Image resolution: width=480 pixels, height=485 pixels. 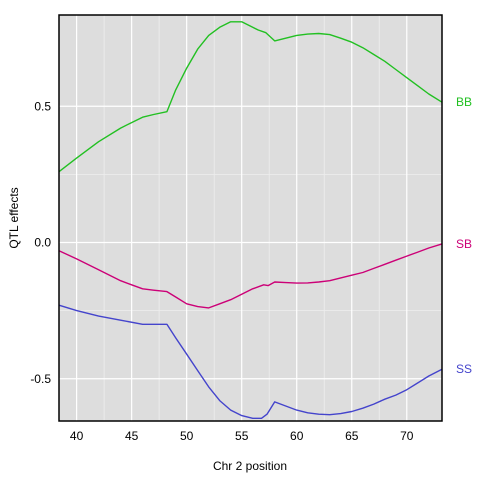 I want to click on x-tick-label: 60, so click(x=297, y=436).